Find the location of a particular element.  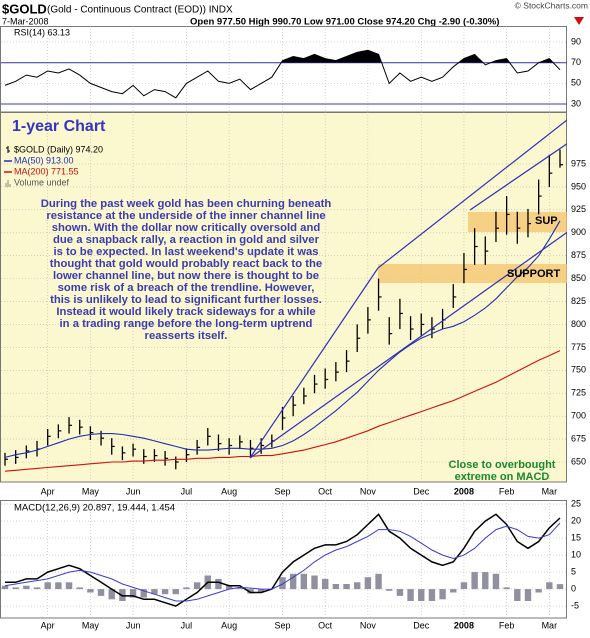

x-tick-label: Jul is located at coordinates (187, 625).